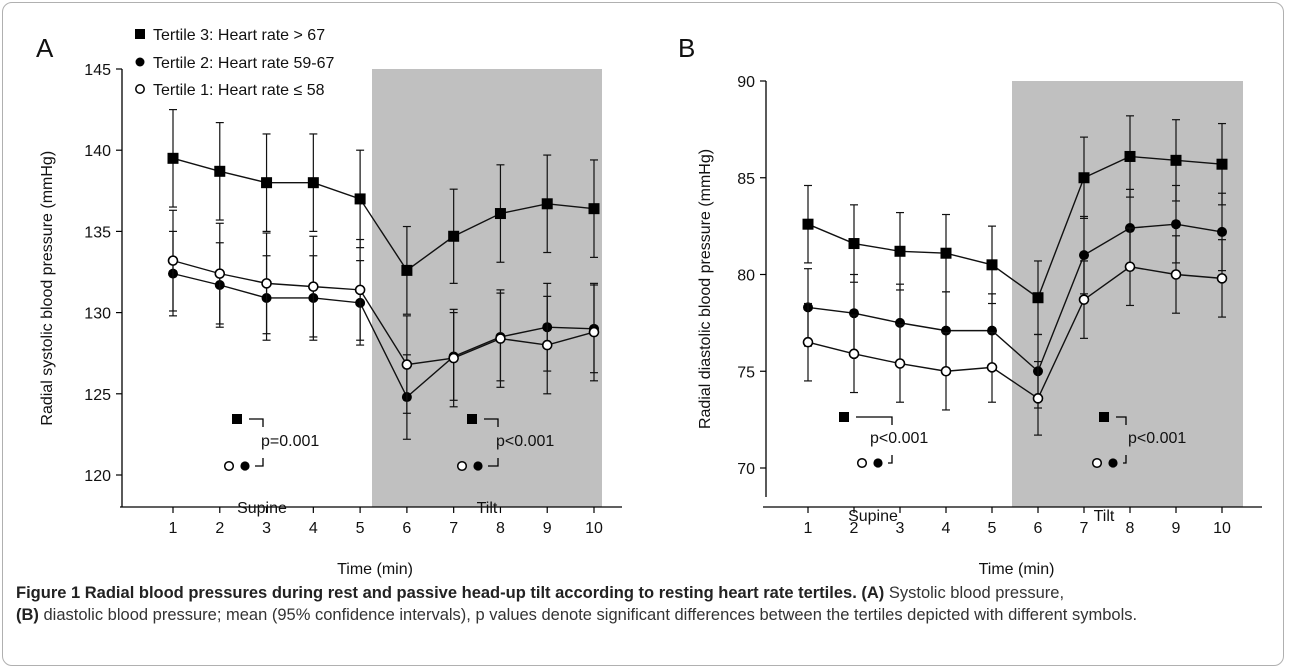  Describe the element at coordinates (487, 508) in the screenshot. I see `region-label-tilt: Tilt` at that location.